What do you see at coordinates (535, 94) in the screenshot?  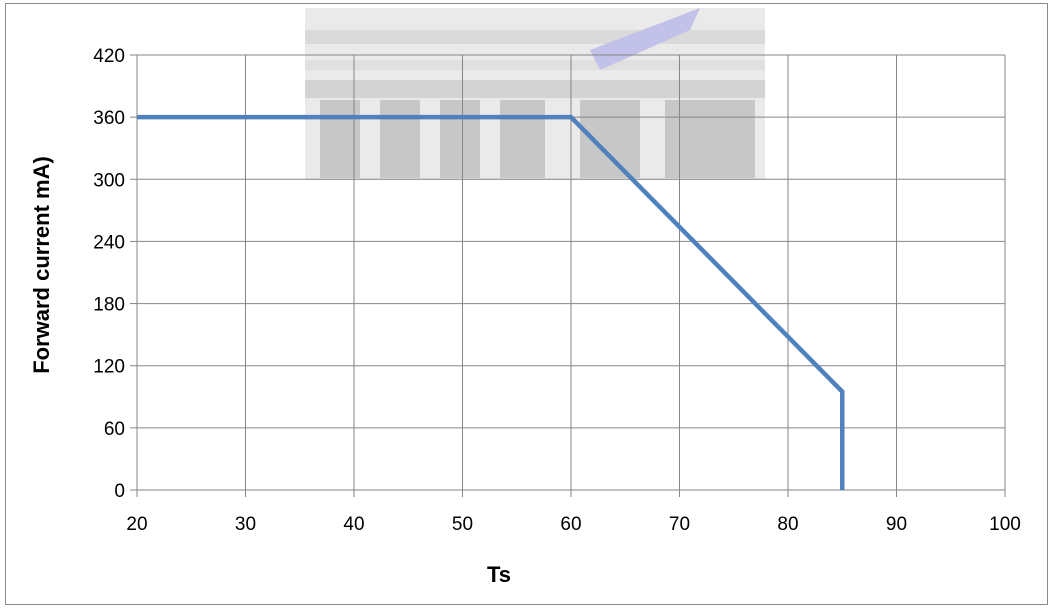 I see `watermark-logo` at bounding box center [535, 94].